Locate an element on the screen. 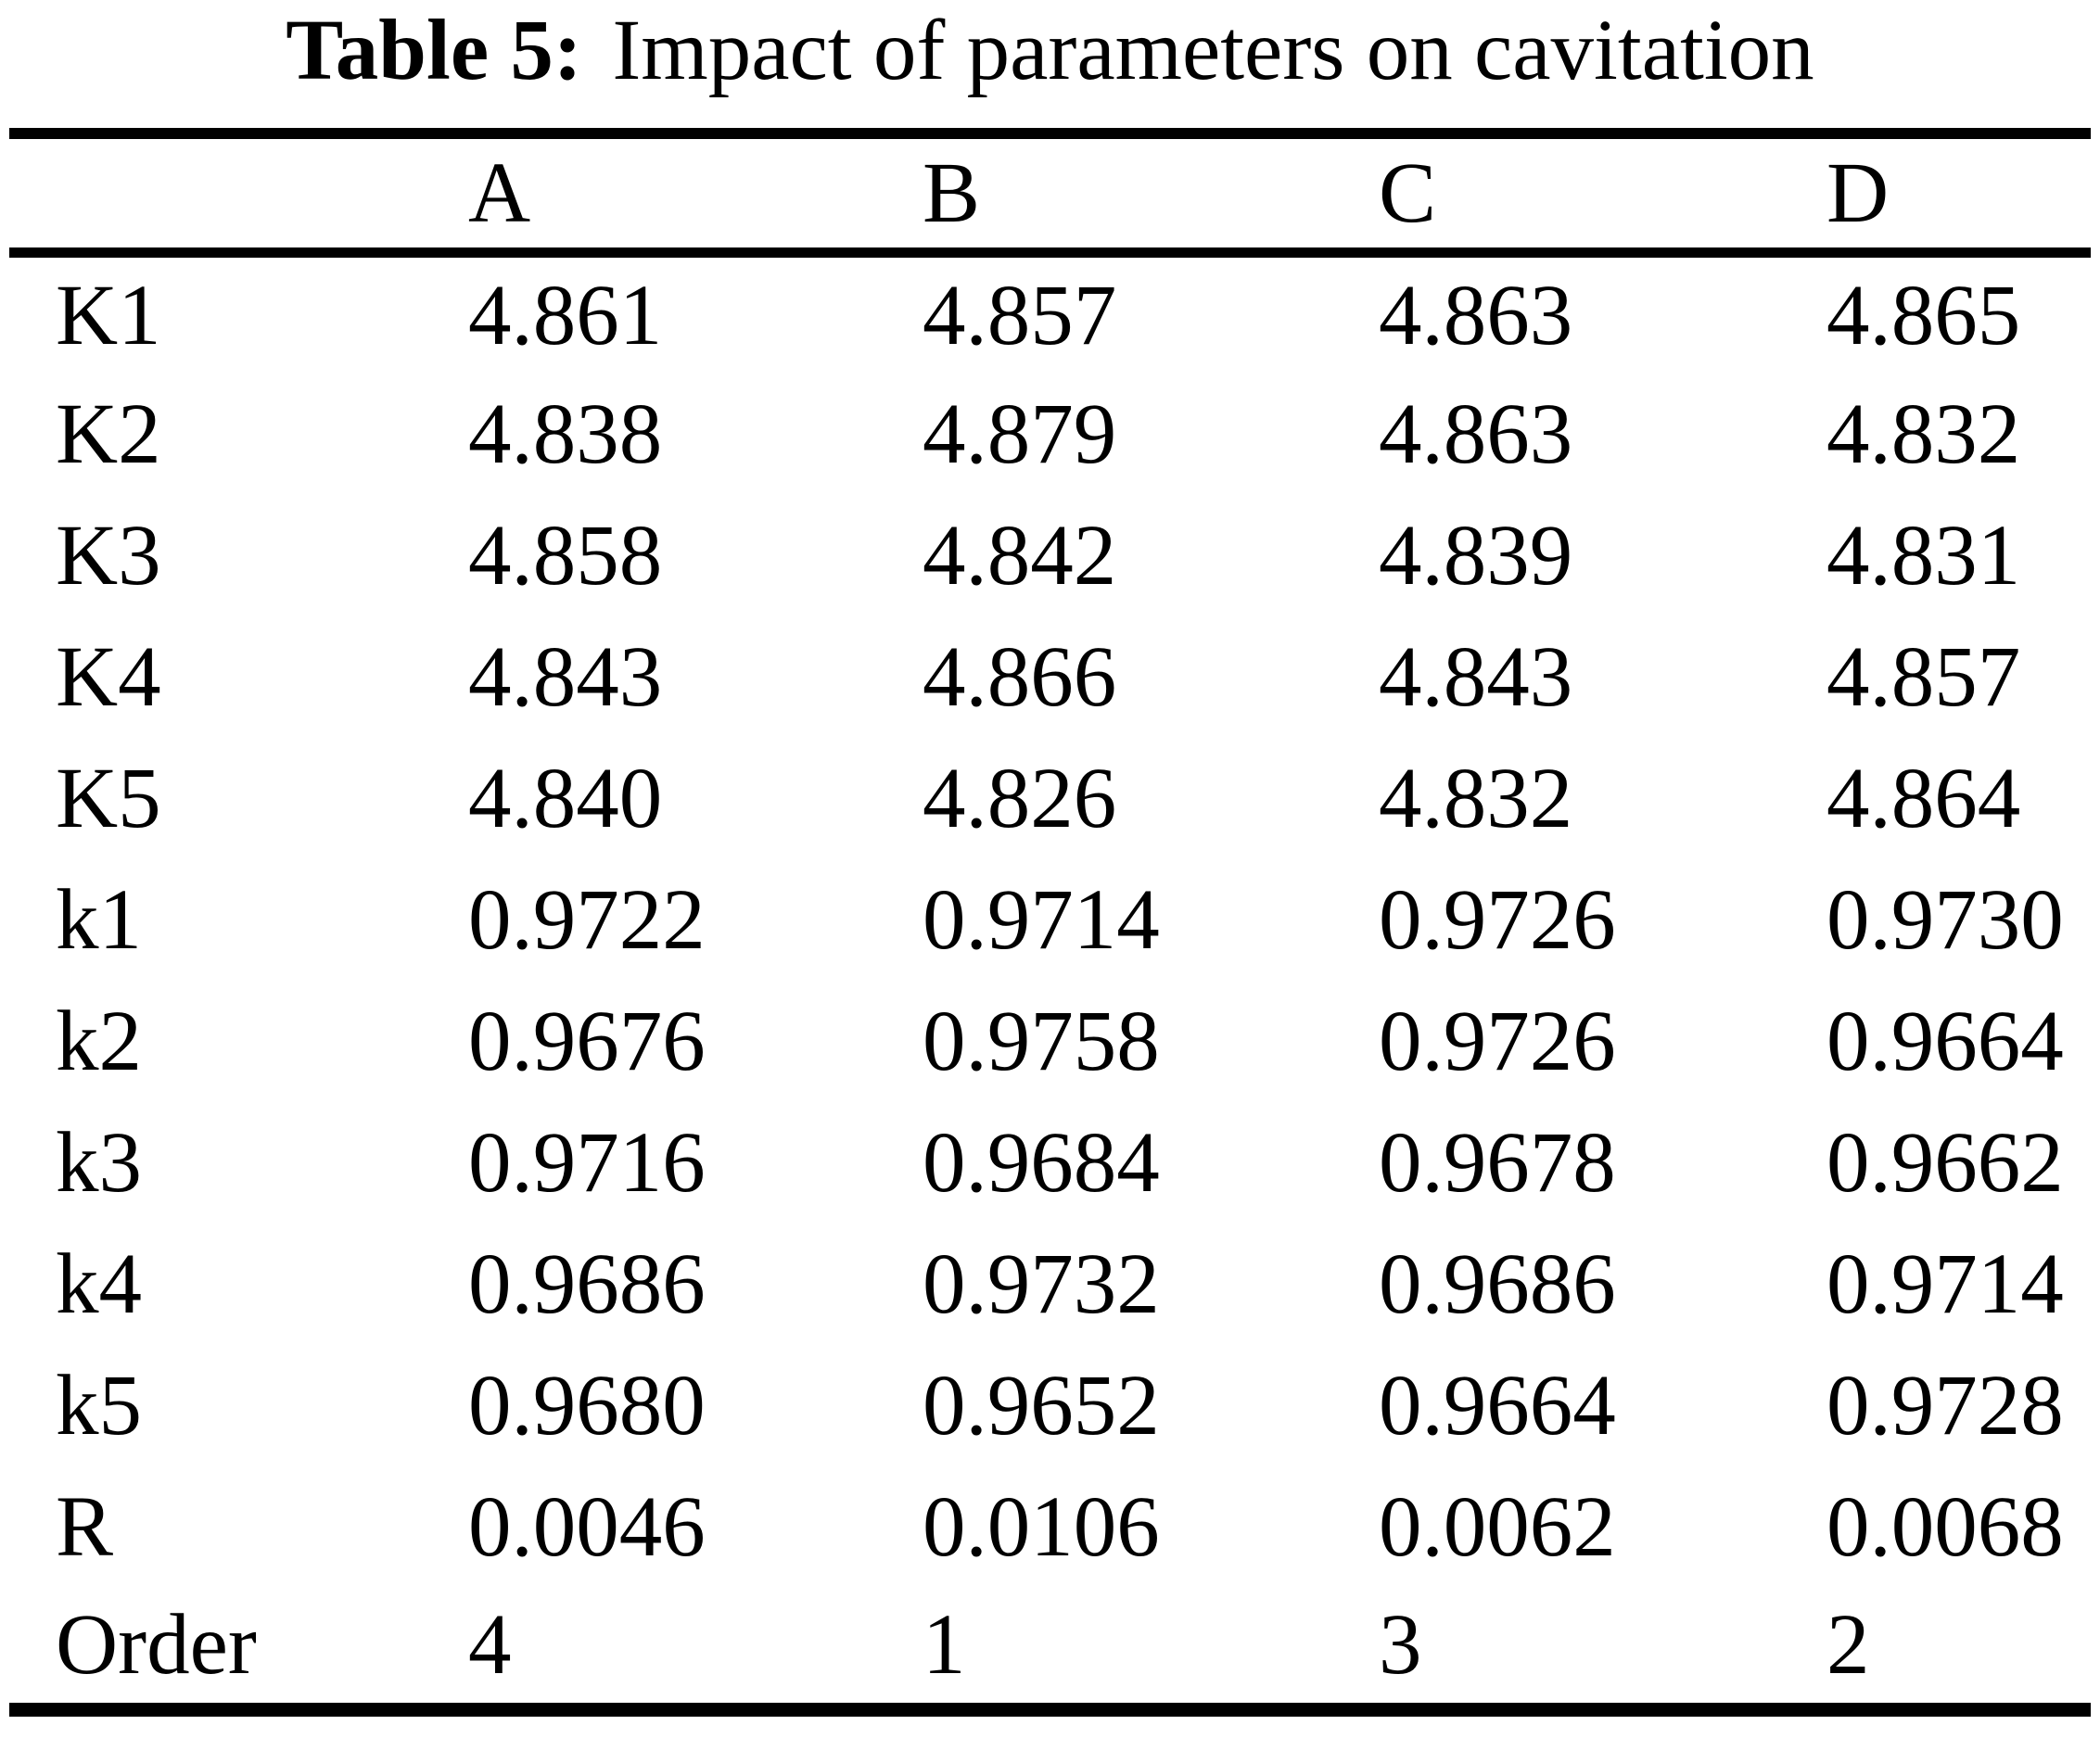 The width and height of the screenshot is (2100, 1763). table-row: K2 4.838 4.879 4.863 4.832 is located at coordinates (1050, 434).